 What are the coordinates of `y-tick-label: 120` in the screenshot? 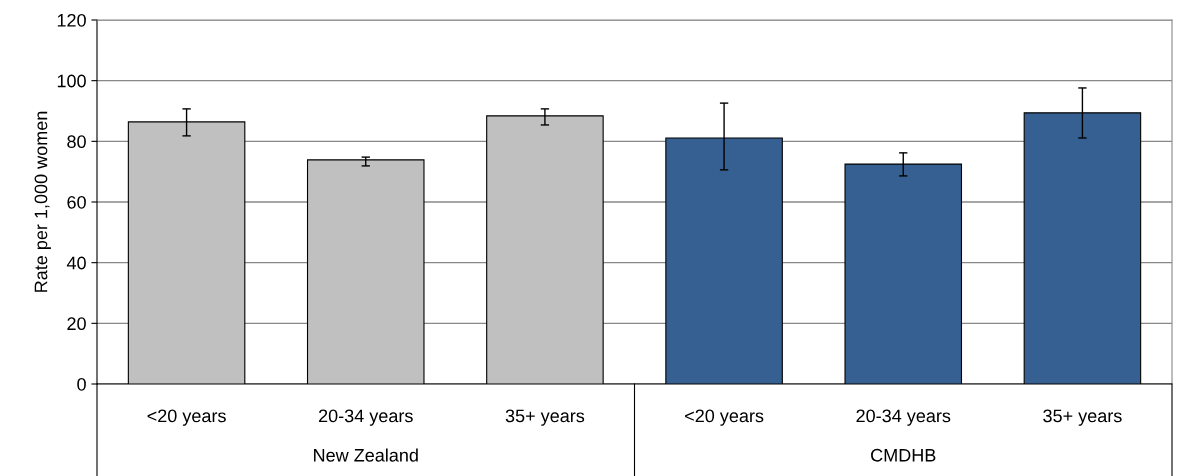 It's located at (71, 20).